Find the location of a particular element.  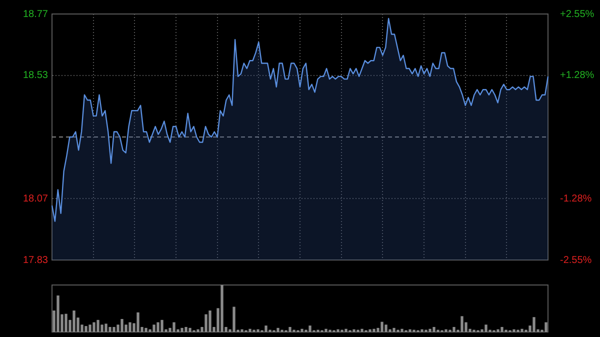

y-tick-label: 18.07 is located at coordinates (35, 198).